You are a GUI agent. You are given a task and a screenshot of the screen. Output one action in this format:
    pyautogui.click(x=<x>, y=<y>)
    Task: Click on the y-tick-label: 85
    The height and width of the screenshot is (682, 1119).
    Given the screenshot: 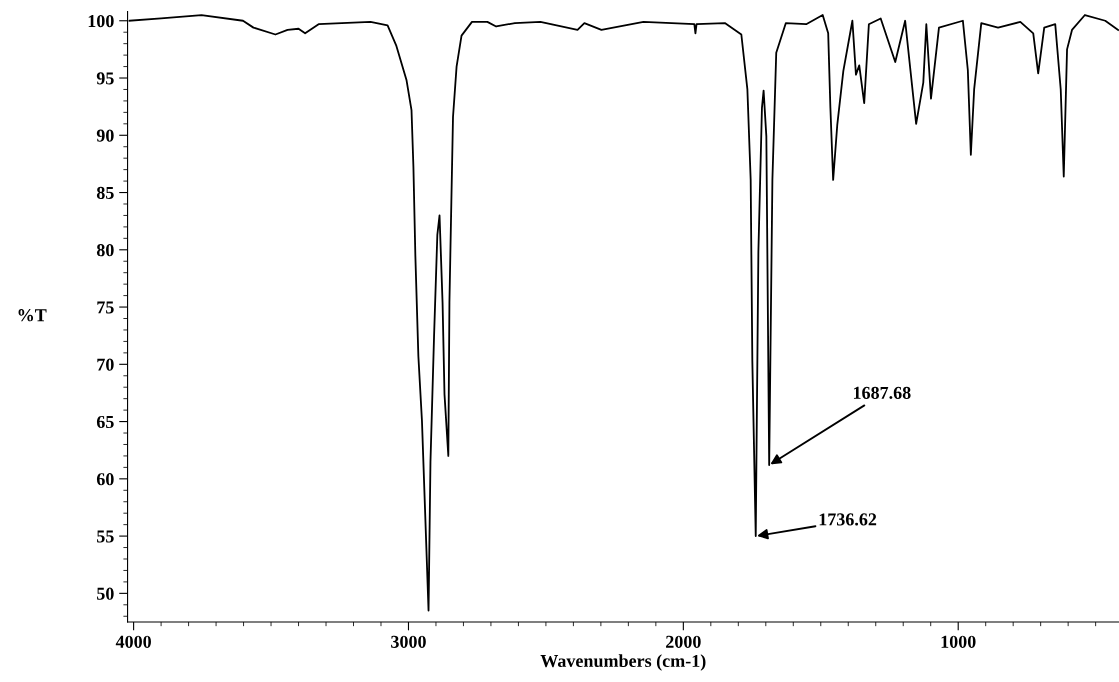 What is the action you would take?
    pyautogui.click(x=105, y=192)
    